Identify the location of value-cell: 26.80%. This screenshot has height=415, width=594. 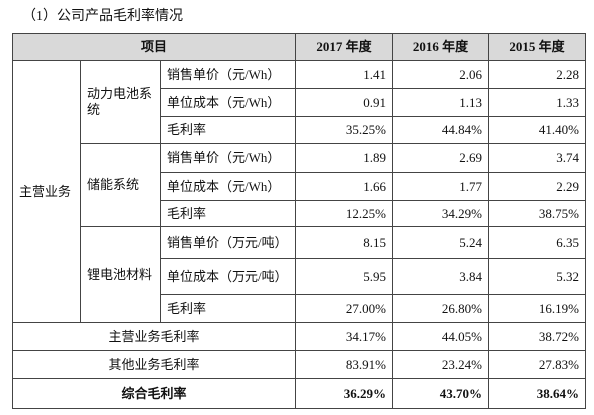
(441, 308).